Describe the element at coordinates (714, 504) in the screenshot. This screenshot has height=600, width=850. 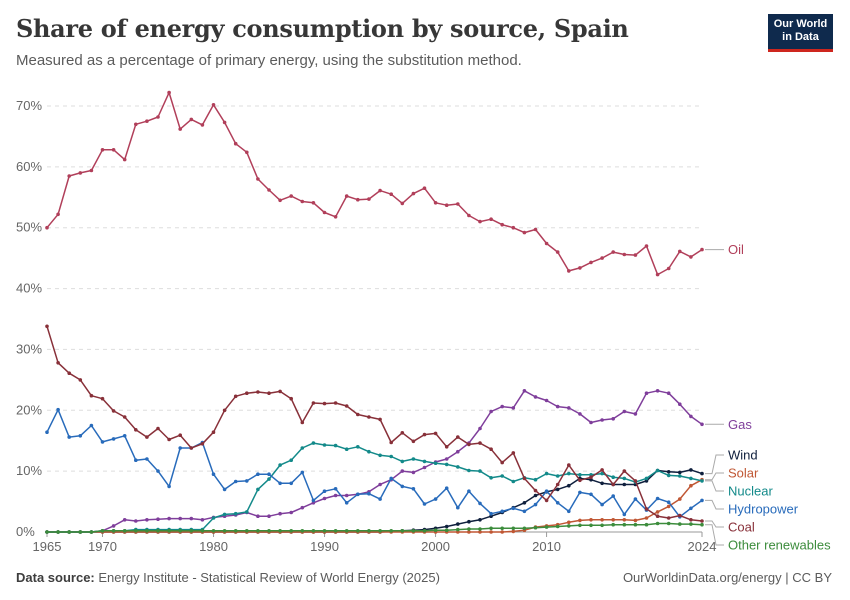
I see `hydropower-connector` at that location.